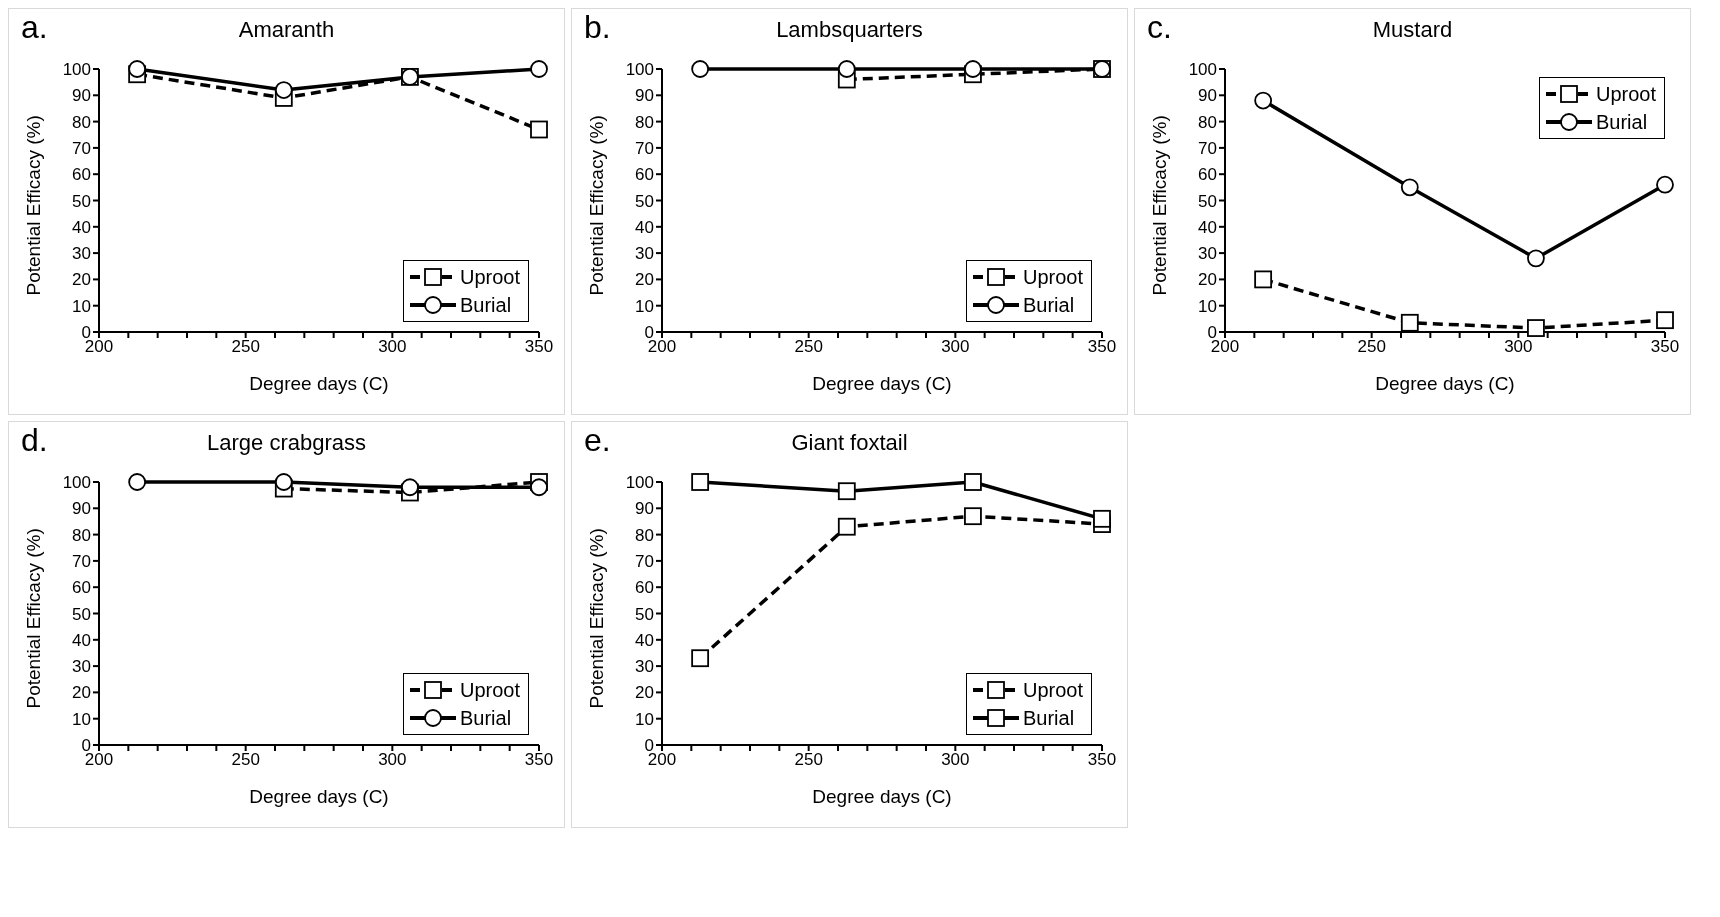  I want to click on chart-title: Amaranth, so click(286, 29).